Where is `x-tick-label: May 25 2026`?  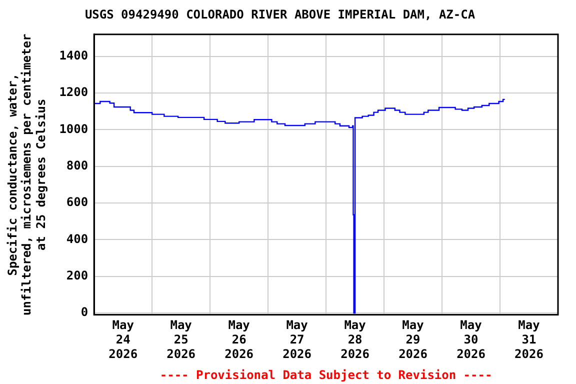
x-tick-label: May 25 2026 is located at coordinates (181, 339).